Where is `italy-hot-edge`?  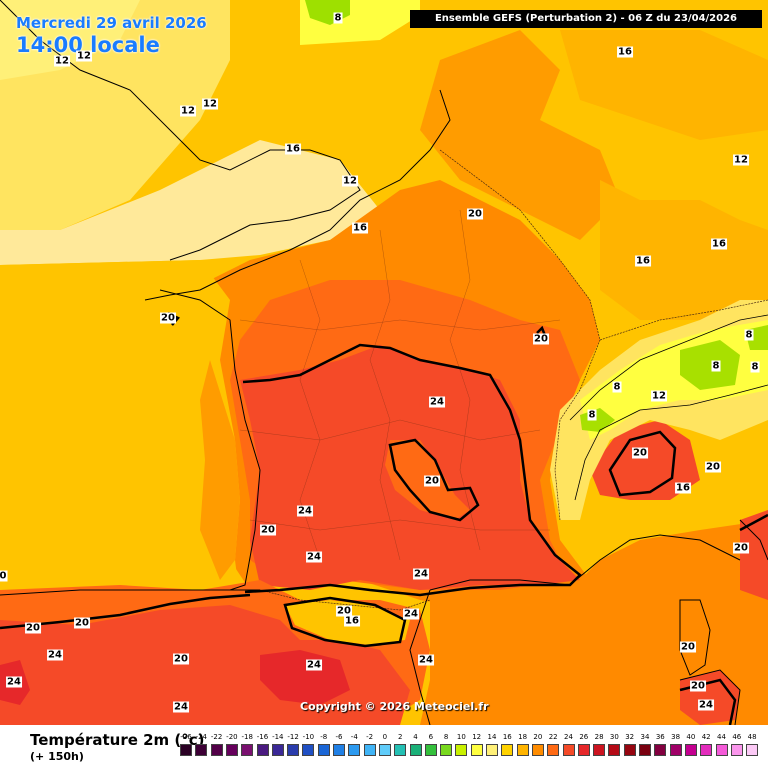 italy-hot-edge is located at coordinates (754, 555).